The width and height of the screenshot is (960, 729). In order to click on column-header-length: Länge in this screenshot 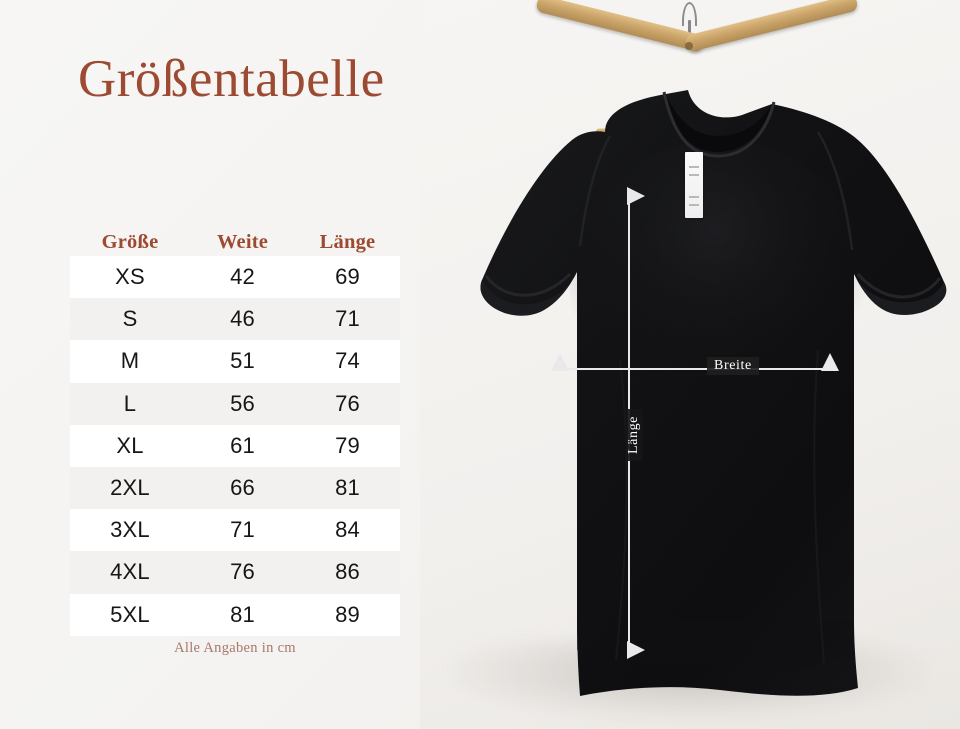, I will do `click(347, 242)`.